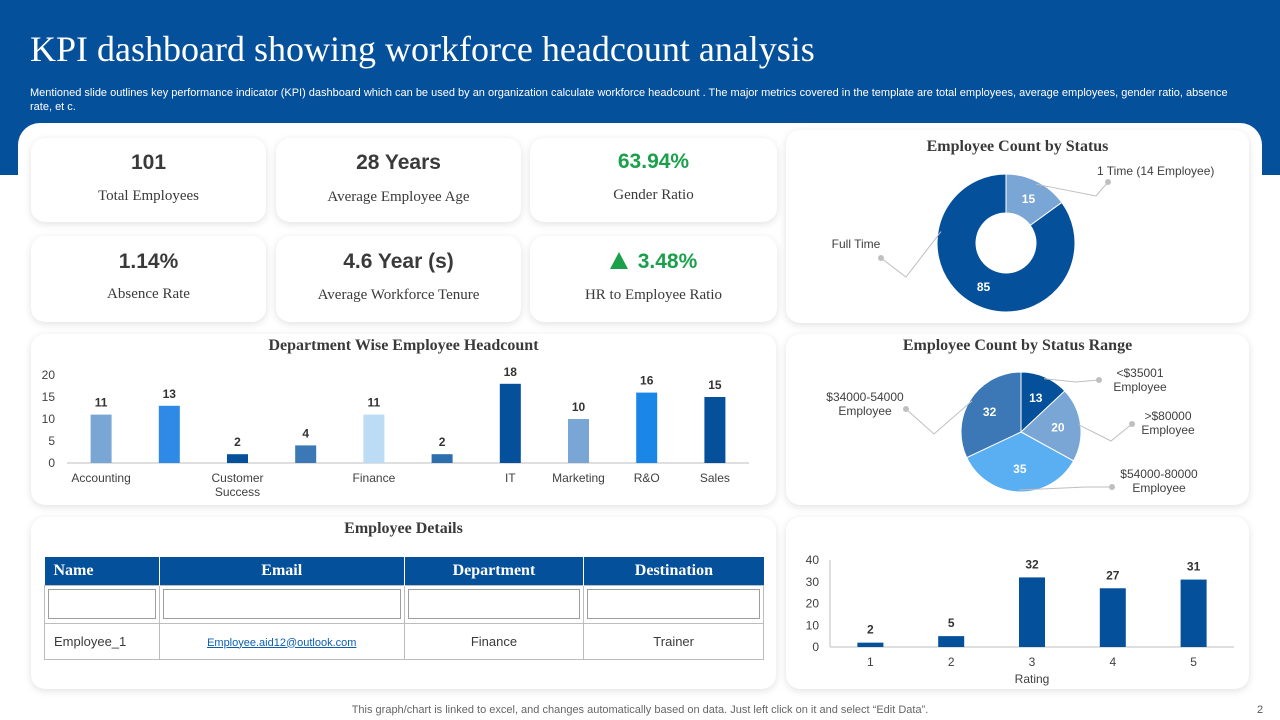 The height and width of the screenshot is (720, 1280). Describe the element at coordinates (101, 403) in the screenshot. I see `bar-value-label: 11` at that location.